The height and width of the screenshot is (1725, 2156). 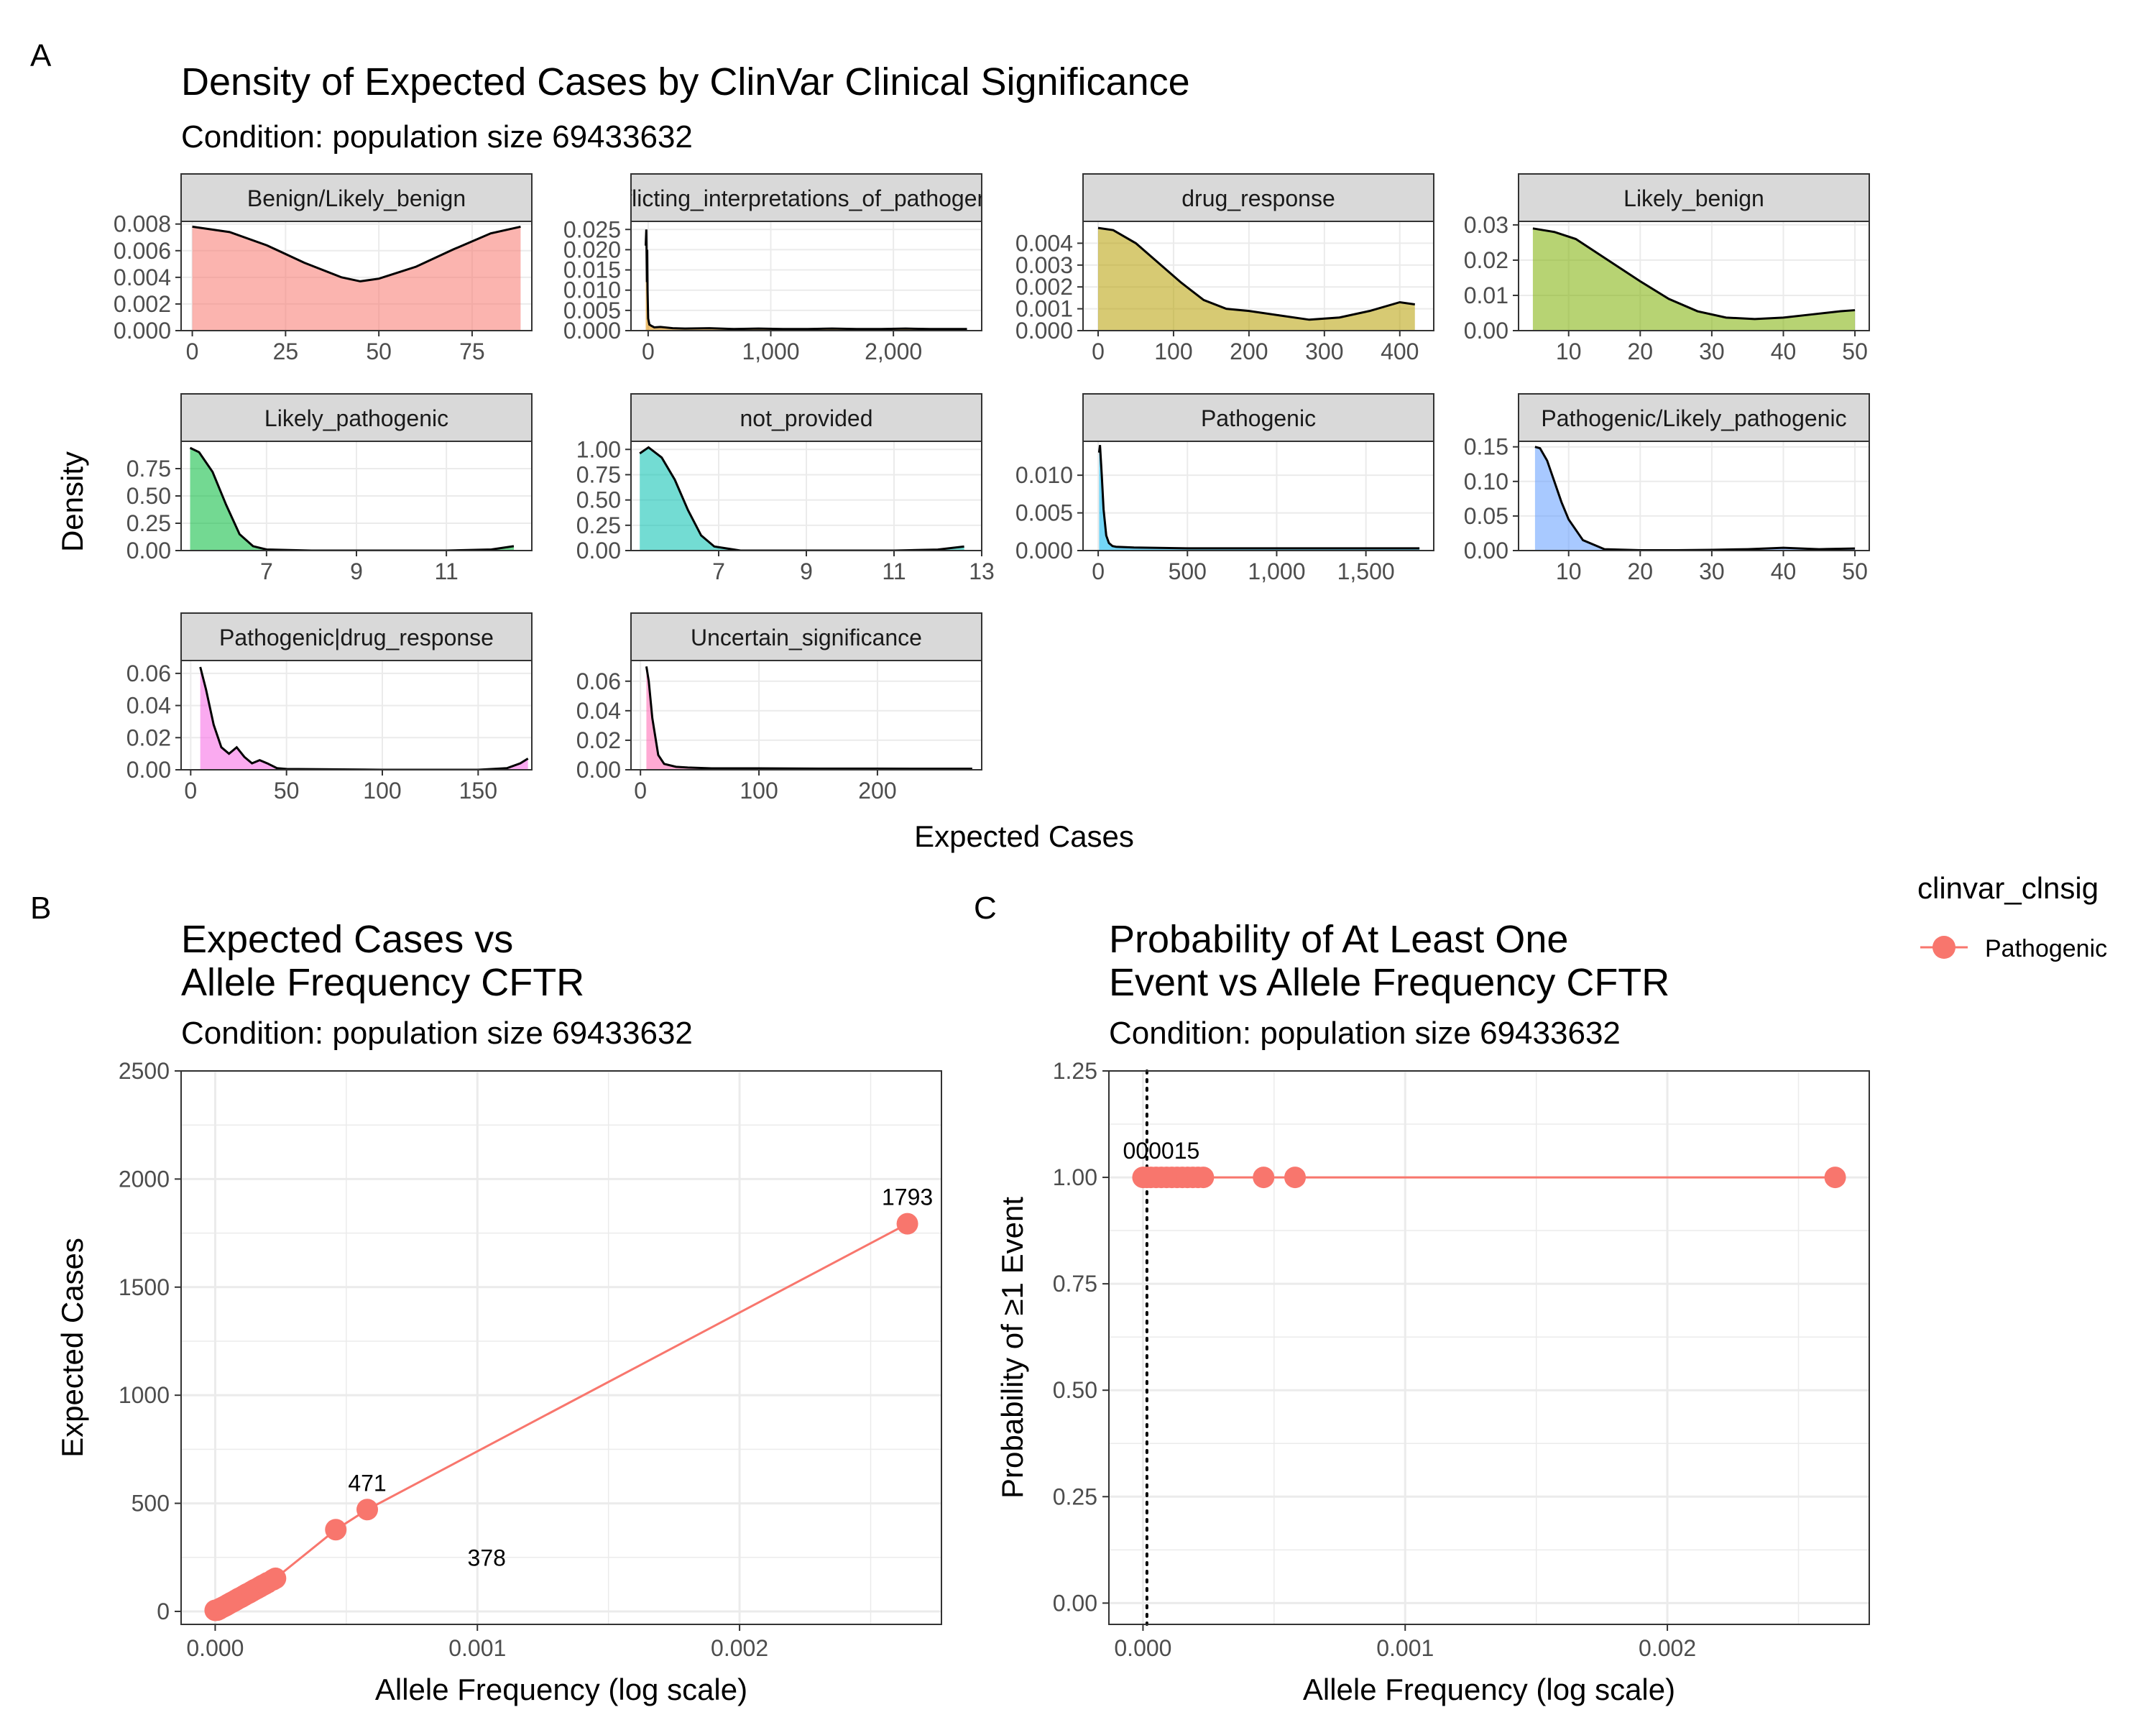 I want to click on facet-x-tick-label: 0, so click(x=193, y=351).